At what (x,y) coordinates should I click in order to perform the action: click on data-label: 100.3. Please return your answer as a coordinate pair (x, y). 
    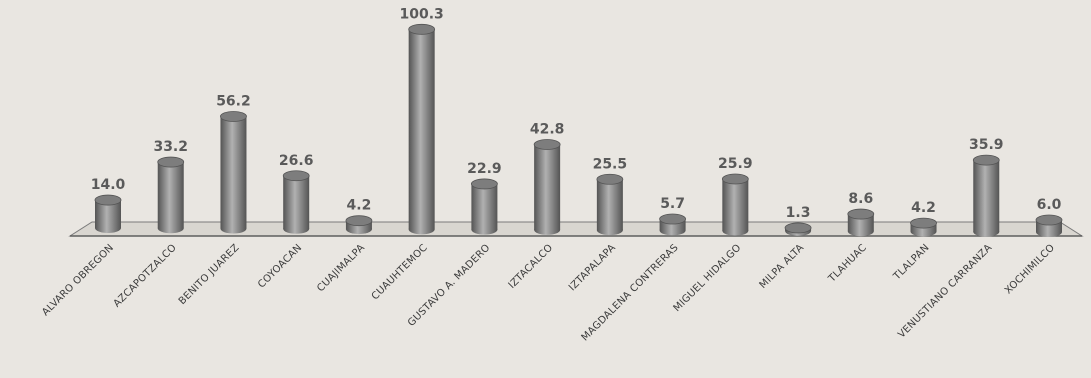
    Looking at the image, I should click on (422, 14).